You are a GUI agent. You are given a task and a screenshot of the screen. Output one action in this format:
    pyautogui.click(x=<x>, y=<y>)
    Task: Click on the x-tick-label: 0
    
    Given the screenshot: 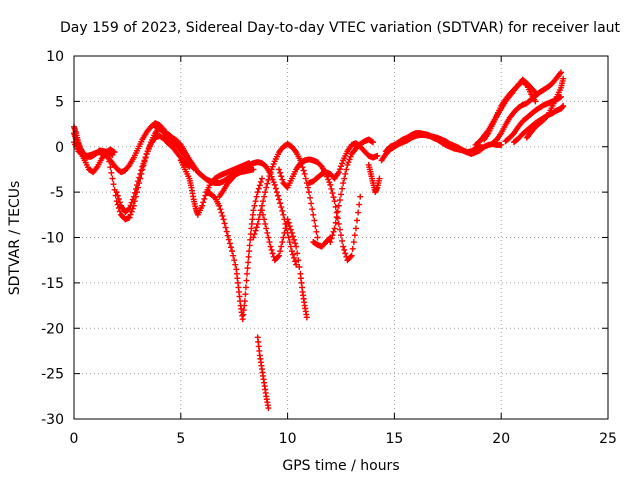 What is the action you would take?
    pyautogui.click(x=74, y=439)
    